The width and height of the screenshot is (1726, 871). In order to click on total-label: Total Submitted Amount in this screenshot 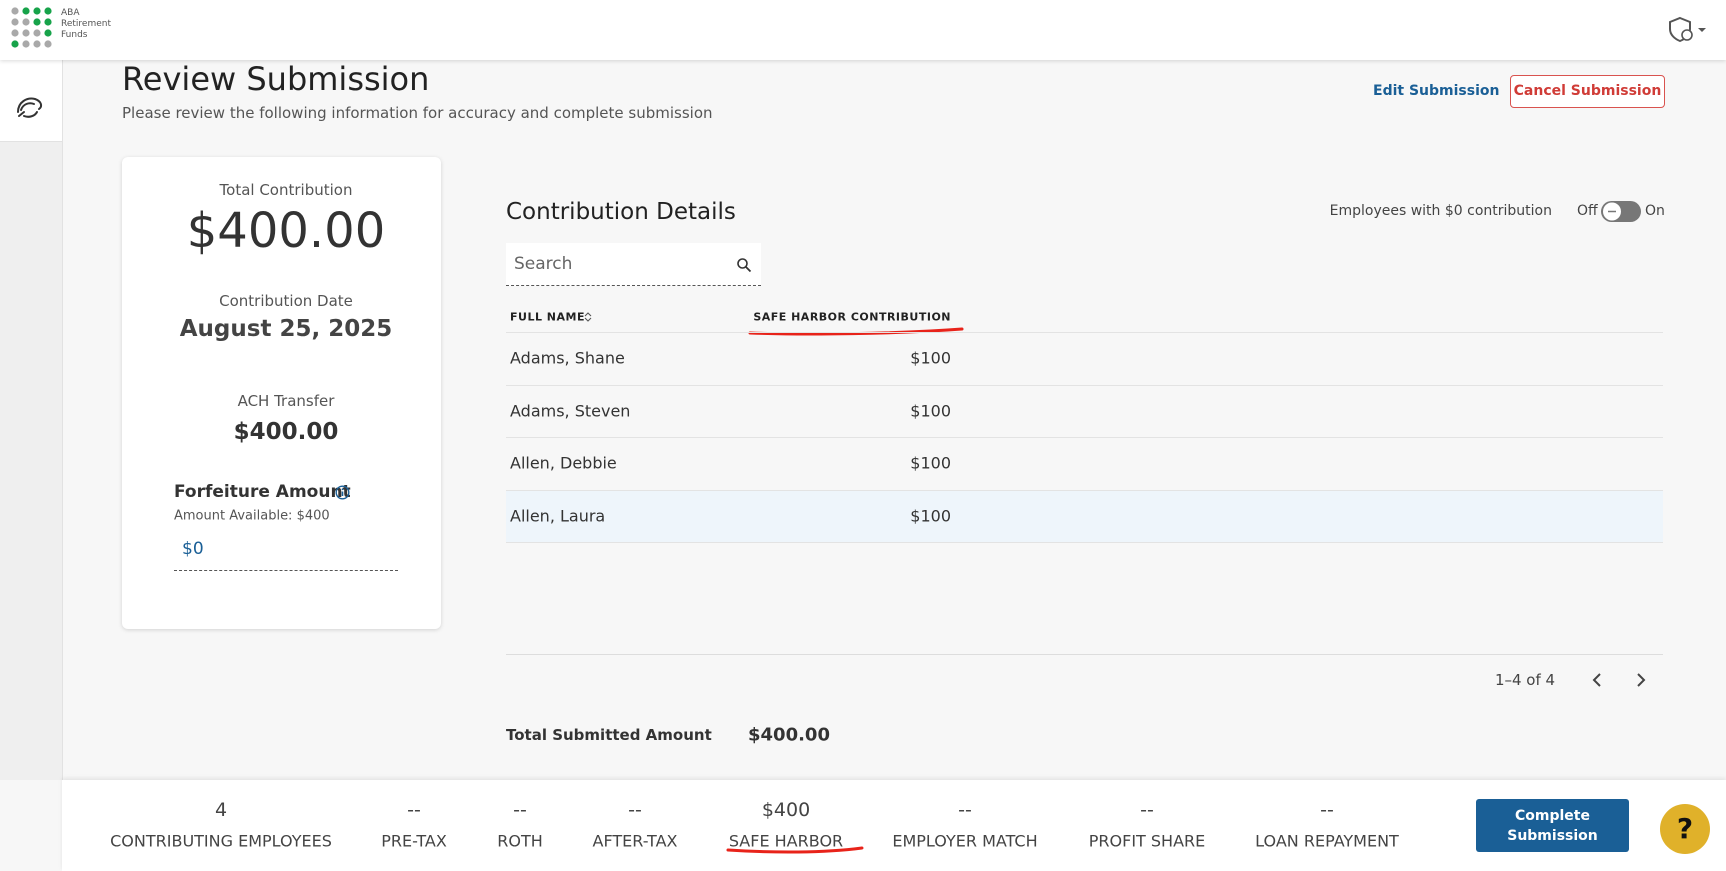, I will do `click(609, 735)`.